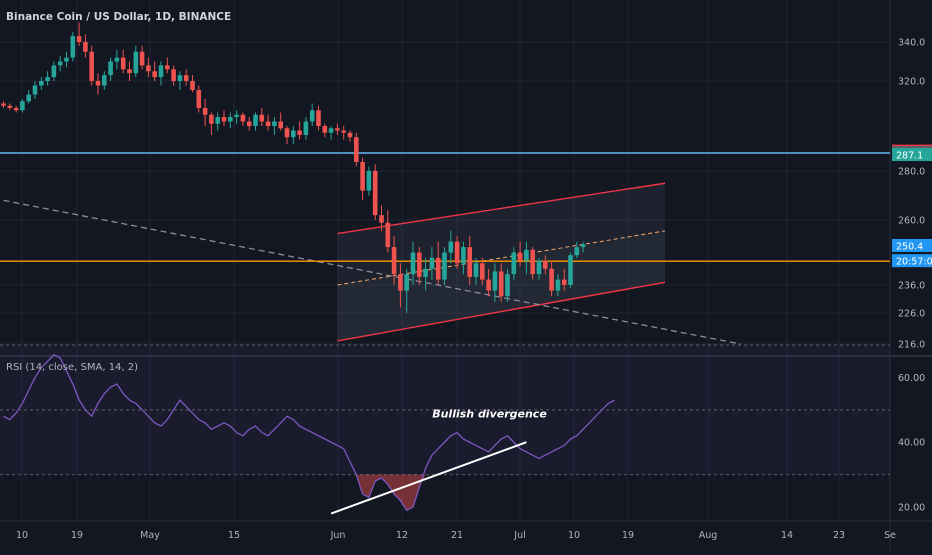 Image resolution: width=932 pixels, height=555 pixels. I want to click on x-tick-label: Aug, so click(708, 535).